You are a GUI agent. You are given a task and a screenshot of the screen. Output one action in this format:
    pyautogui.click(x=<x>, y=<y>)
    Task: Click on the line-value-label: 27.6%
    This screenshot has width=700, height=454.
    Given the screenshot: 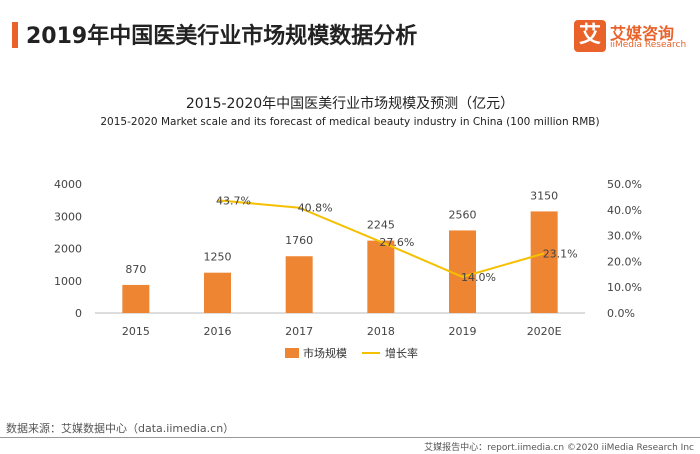 What is the action you would take?
    pyautogui.click(x=396, y=242)
    